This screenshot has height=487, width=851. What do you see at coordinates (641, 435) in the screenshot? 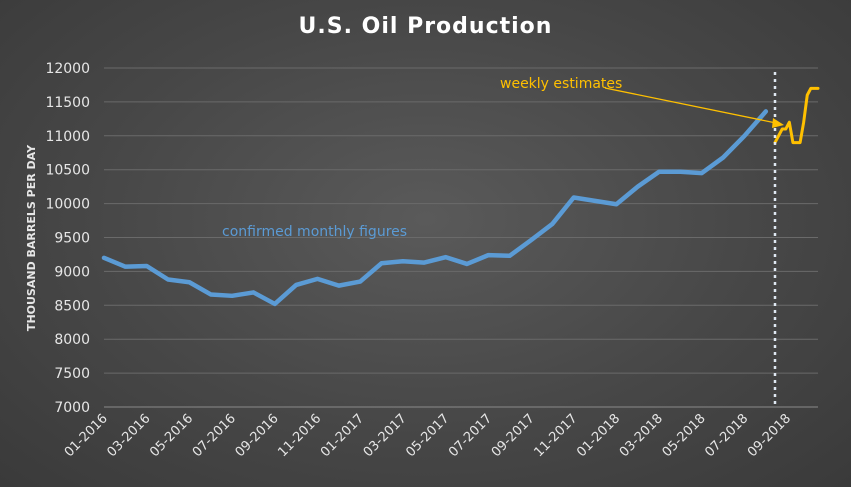
I see `x-tick-label: 03-2018` at bounding box center [641, 435].